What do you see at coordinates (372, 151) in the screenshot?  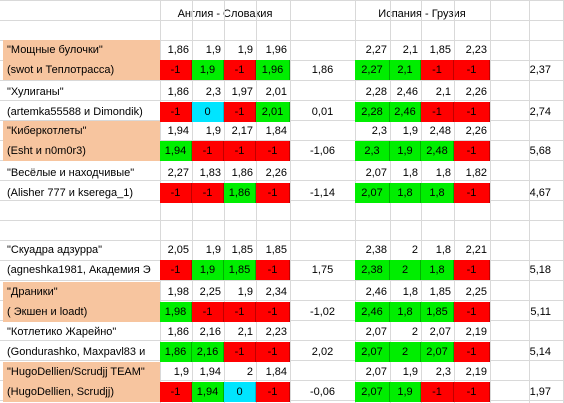 I see `result-cell-match2: 2,3` at bounding box center [372, 151].